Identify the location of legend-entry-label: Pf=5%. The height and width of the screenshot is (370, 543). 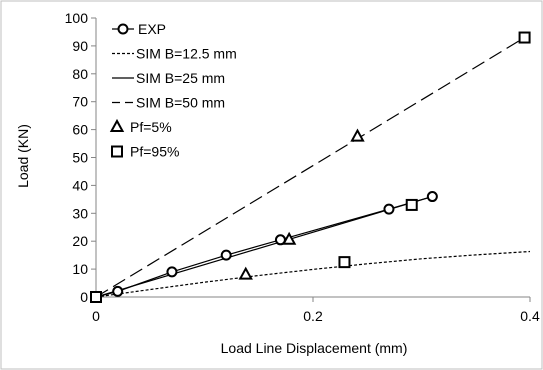
(151, 127).